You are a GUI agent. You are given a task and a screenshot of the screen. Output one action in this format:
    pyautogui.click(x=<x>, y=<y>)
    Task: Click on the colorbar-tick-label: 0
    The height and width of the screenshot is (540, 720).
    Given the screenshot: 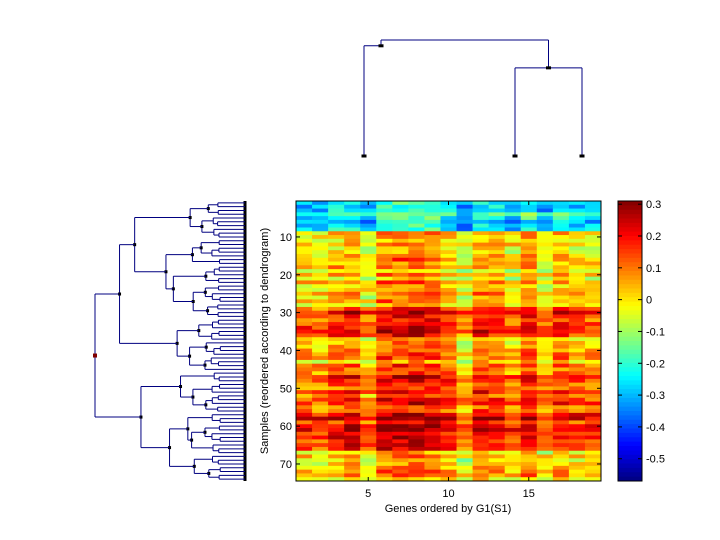 What is the action you would take?
    pyautogui.click(x=649, y=301)
    